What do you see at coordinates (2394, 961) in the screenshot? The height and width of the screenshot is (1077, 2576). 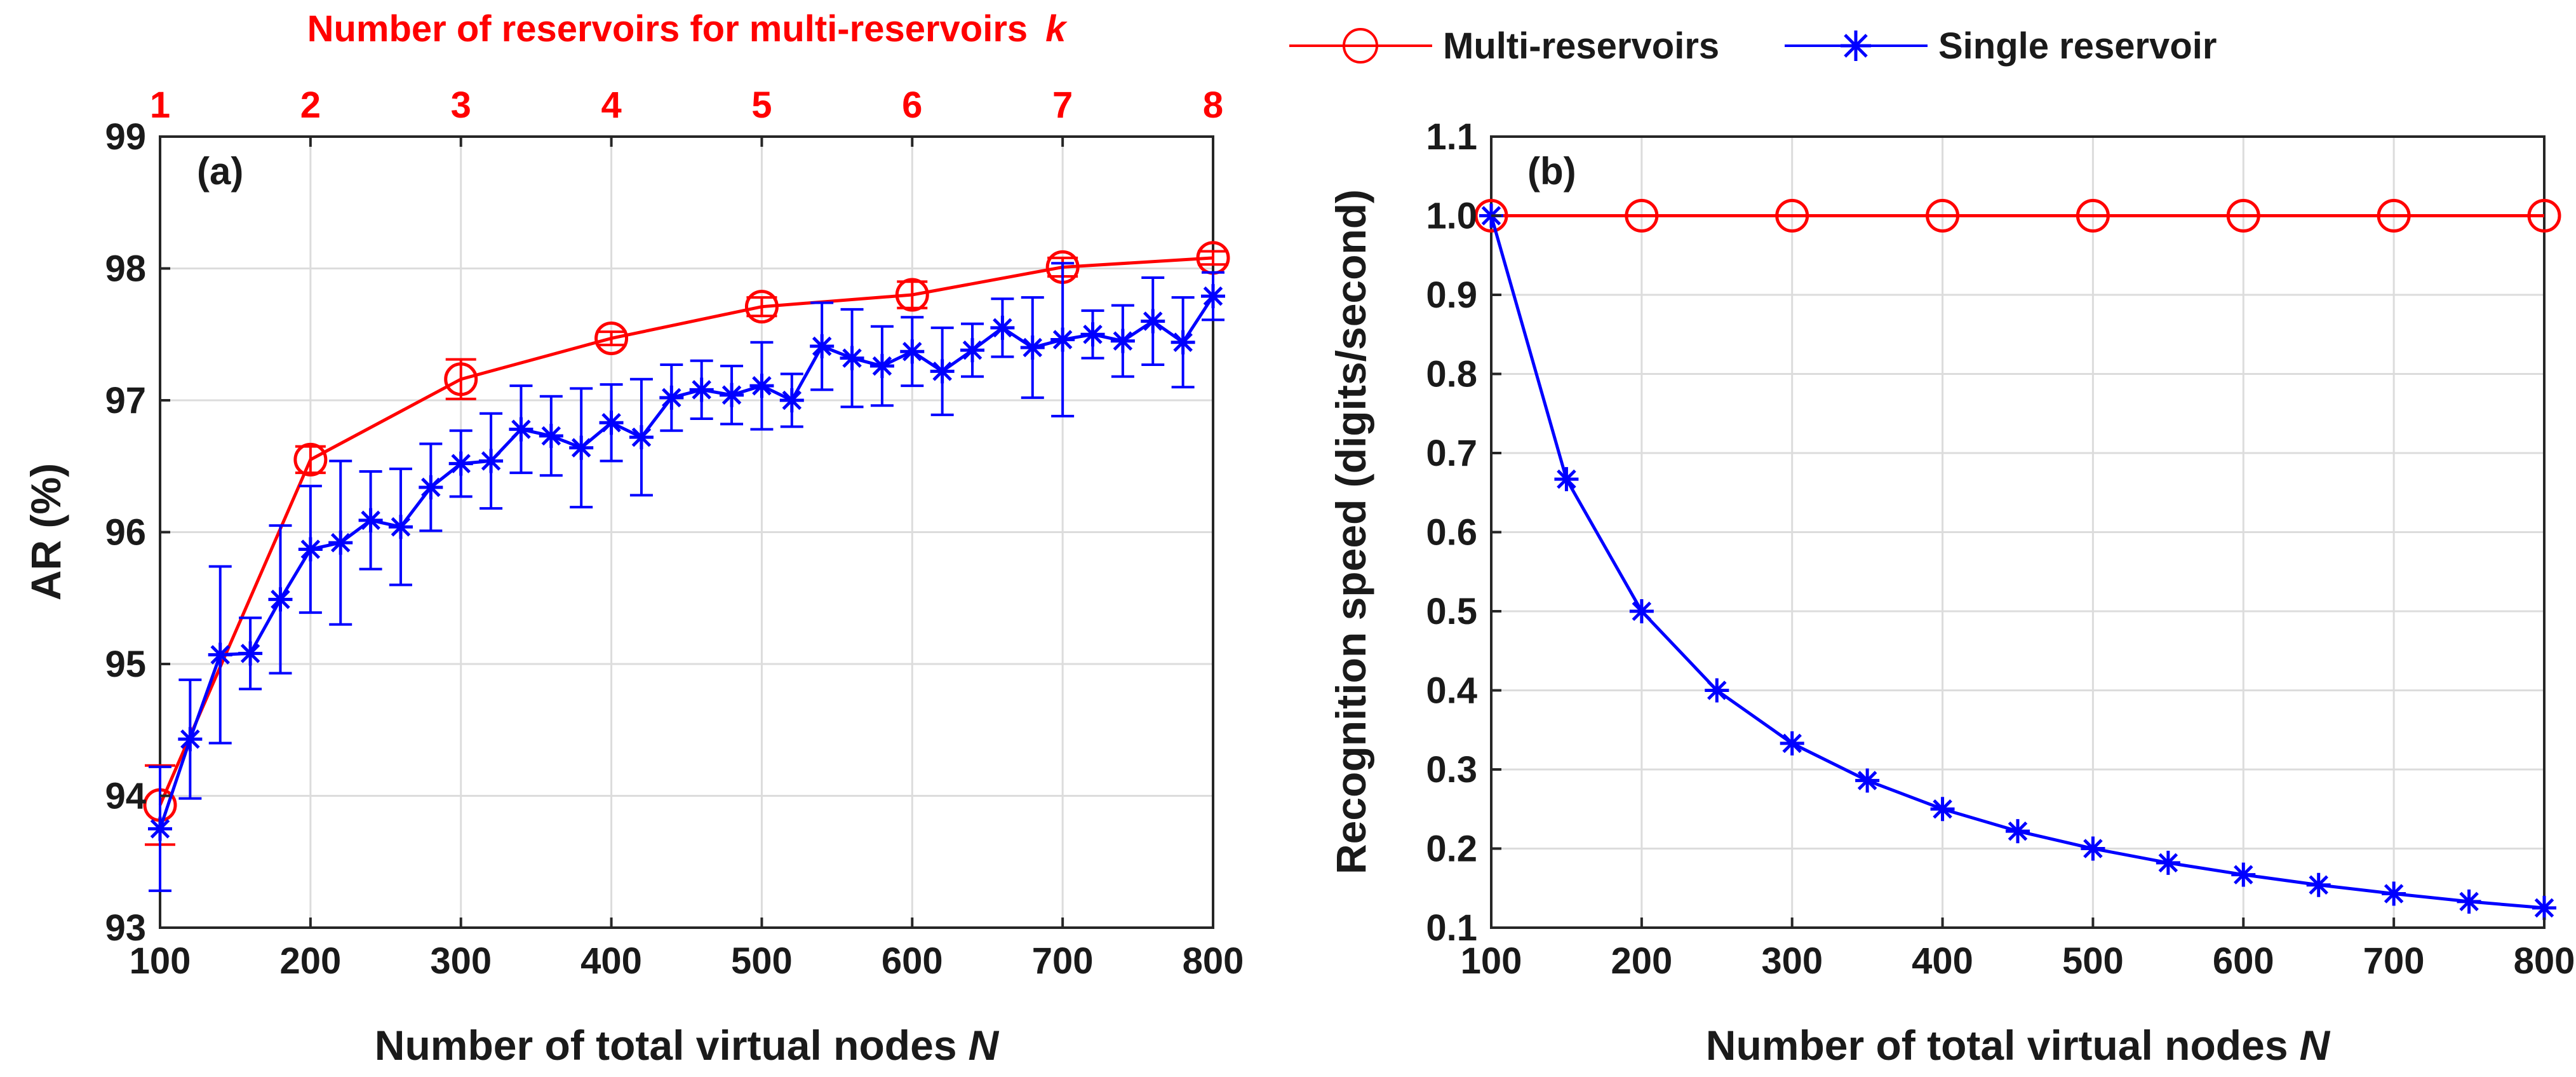 I see `x-tick-label: 700` at bounding box center [2394, 961].